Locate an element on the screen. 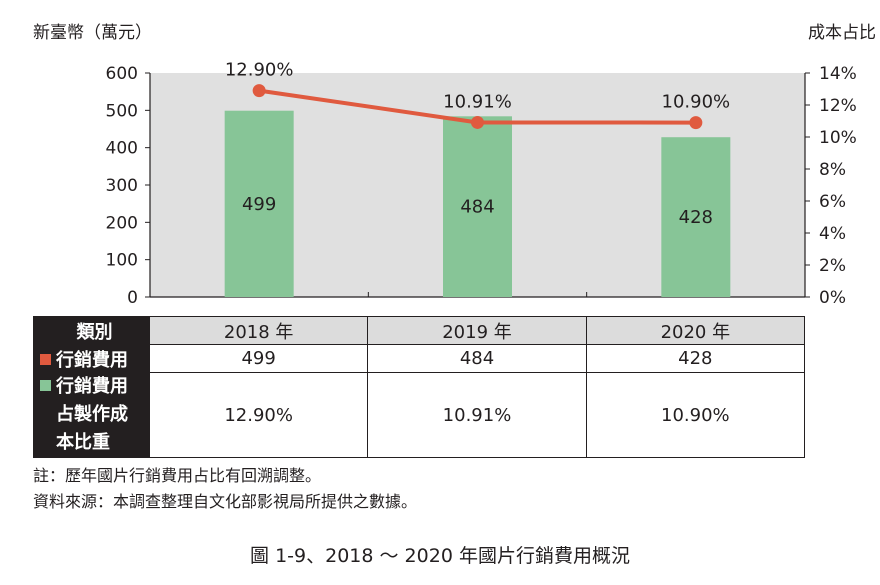  table-cell: 10.90% is located at coordinates (695, 415).